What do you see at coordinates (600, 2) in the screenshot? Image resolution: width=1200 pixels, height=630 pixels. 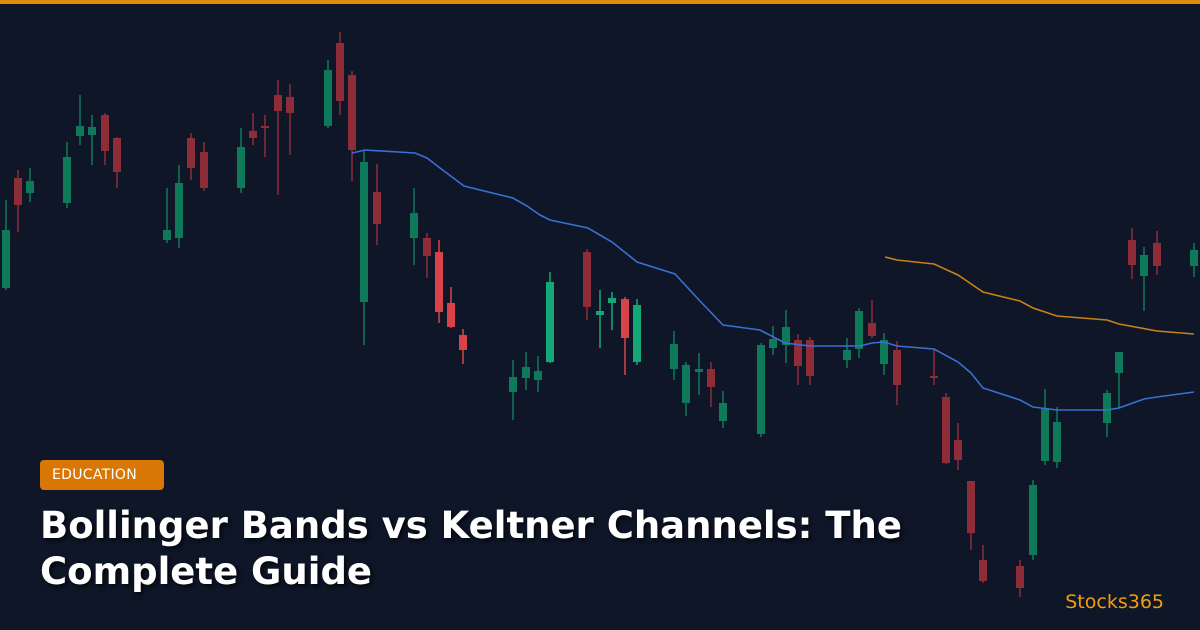 I see `top-accent-bar` at bounding box center [600, 2].